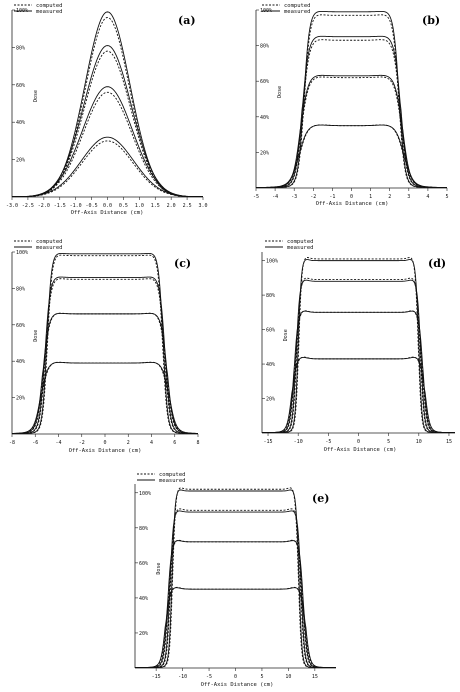 The width and height of the screenshot is (460, 692). What do you see at coordinates (107, 206) in the screenshot?
I see `x-tick-label: 0.0` at bounding box center [107, 206].